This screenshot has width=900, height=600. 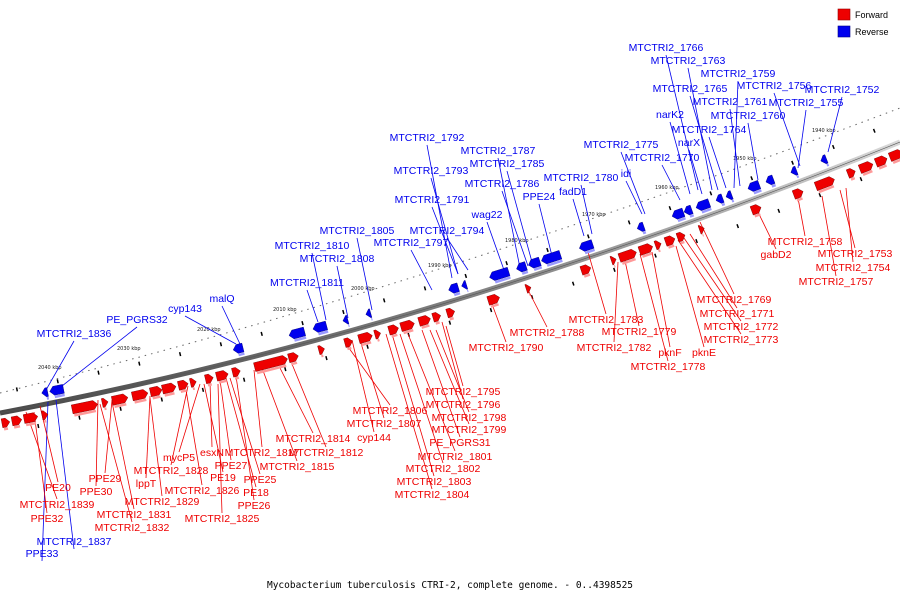 What do you see at coordinates (639, 332) in the screenshot?
I see `gene-label: MTCTRI2_1779` at bounding box center [639, 332].